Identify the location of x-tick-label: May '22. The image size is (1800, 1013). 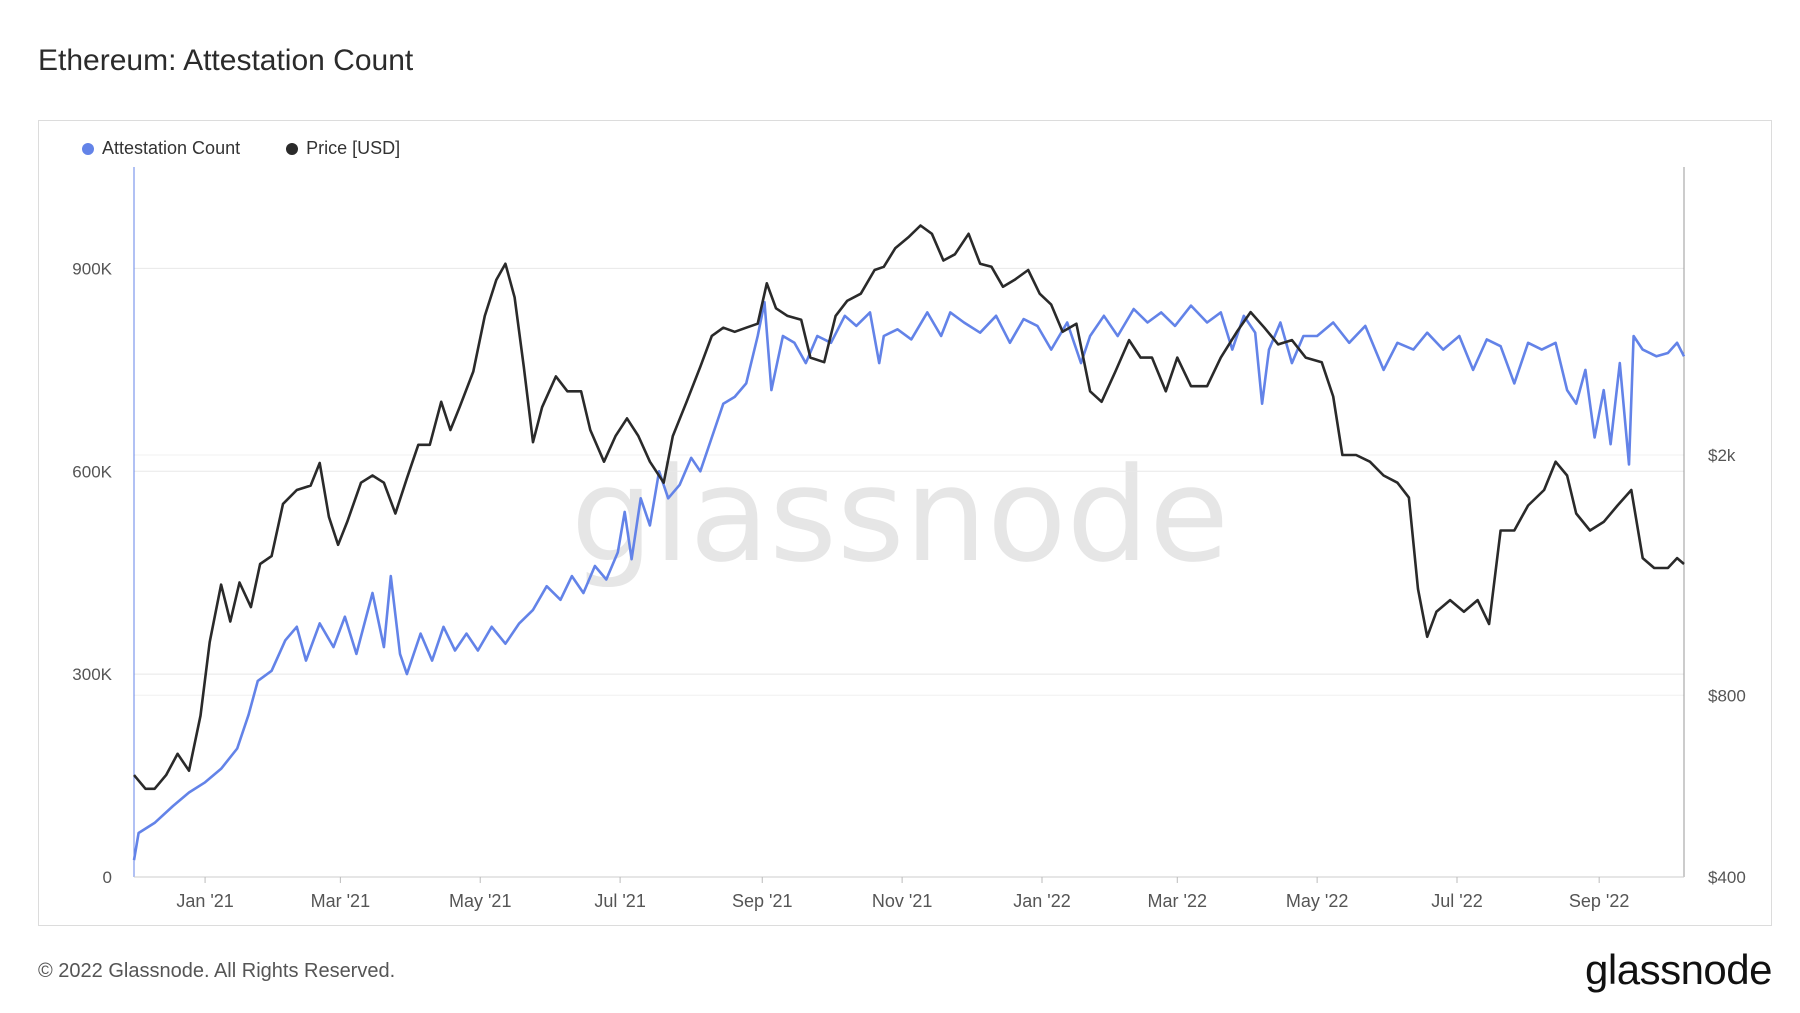
(1317, 901).